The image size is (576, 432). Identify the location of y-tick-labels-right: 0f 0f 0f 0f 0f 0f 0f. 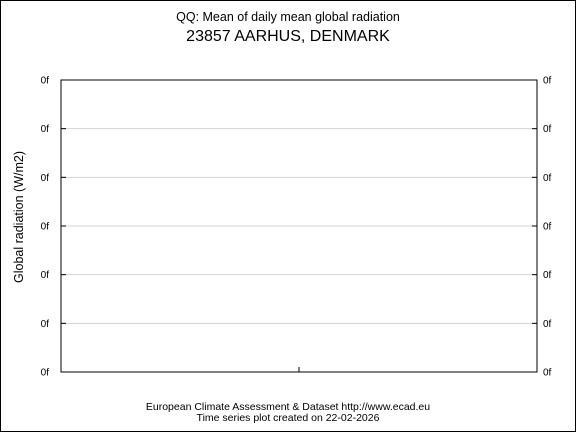
(547, 227).